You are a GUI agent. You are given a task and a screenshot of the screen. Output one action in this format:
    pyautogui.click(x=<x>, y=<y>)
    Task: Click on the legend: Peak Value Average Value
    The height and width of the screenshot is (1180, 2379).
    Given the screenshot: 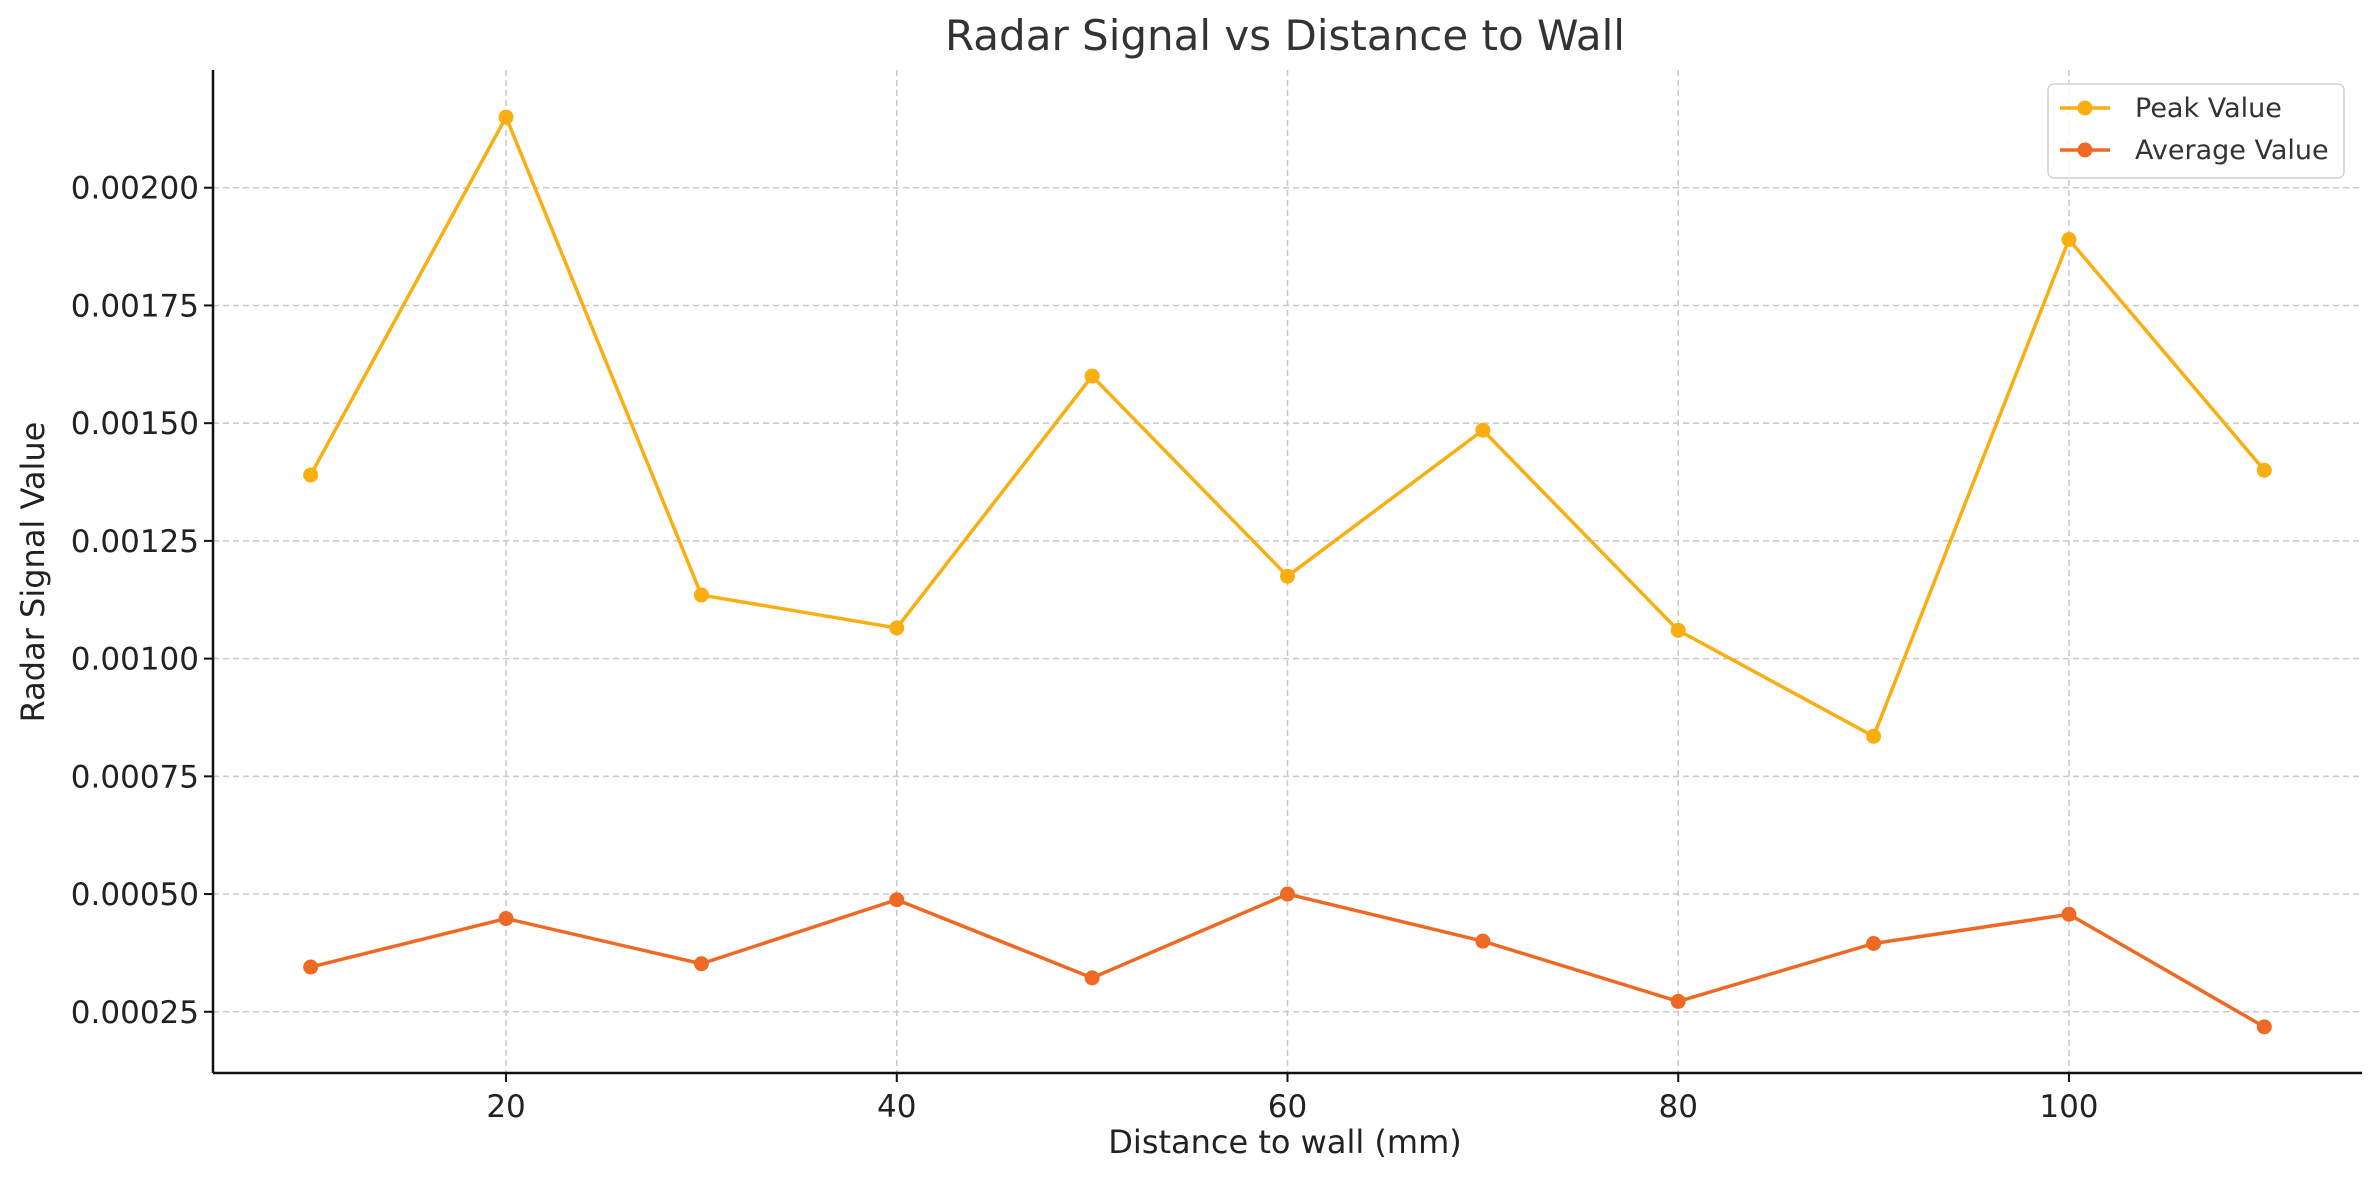 What is the action you would take?
    pyautogui.click(x=2196, y=131)
    